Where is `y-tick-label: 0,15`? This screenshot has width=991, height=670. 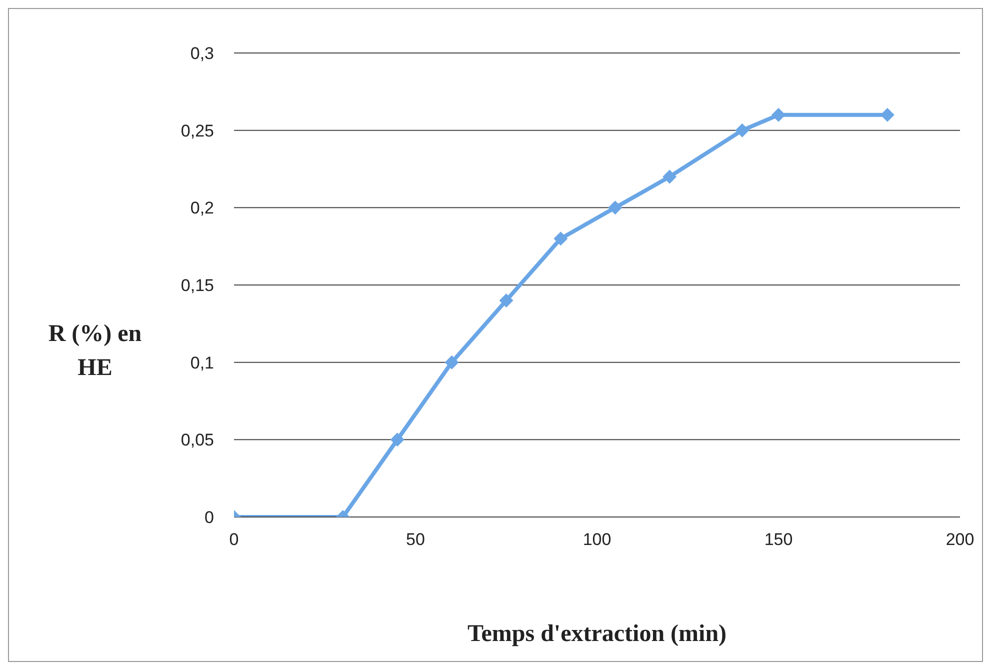
y-tick-label: 0,15 is located at coordinates (197, 286).